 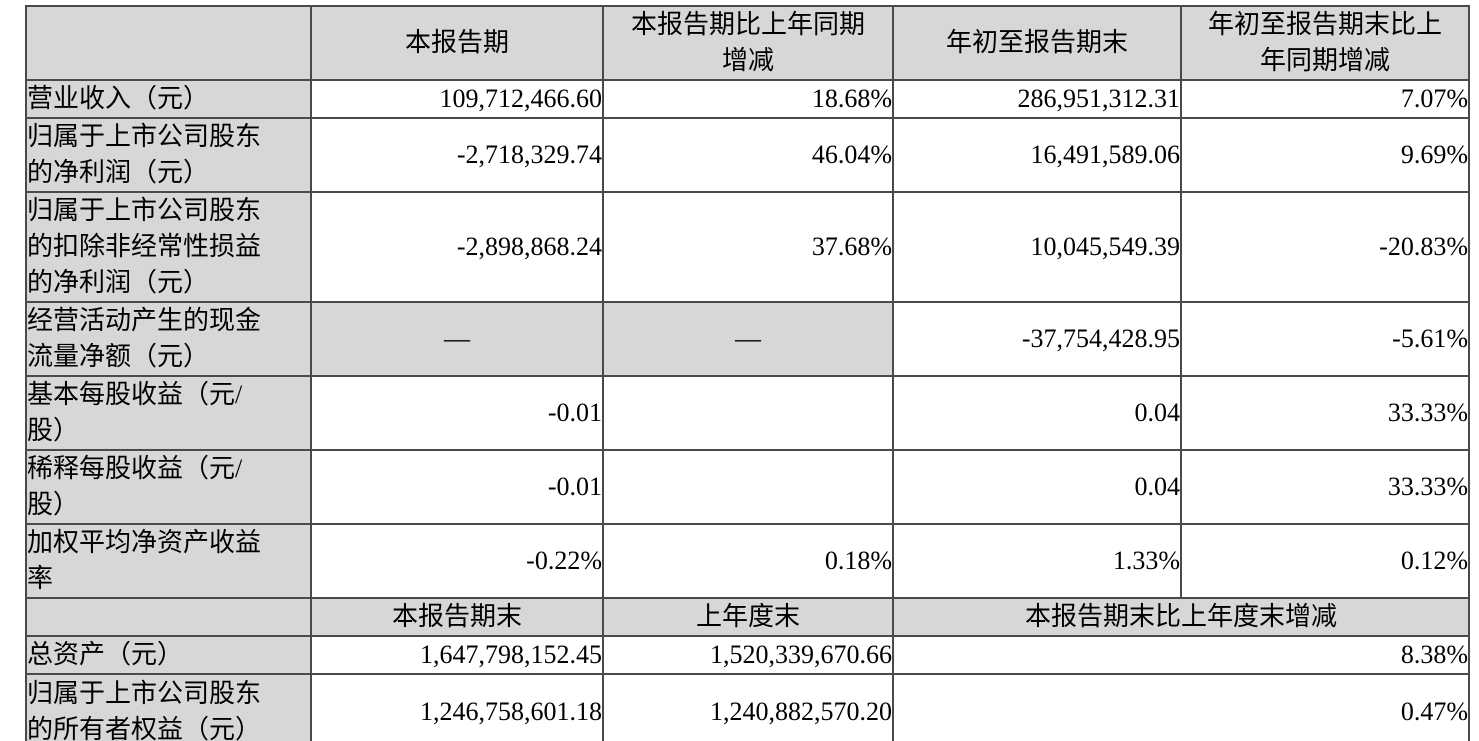 I want to click on row-label-basic-eps: 基本每股收益（元/ 股）, so click(x=168, y=413).